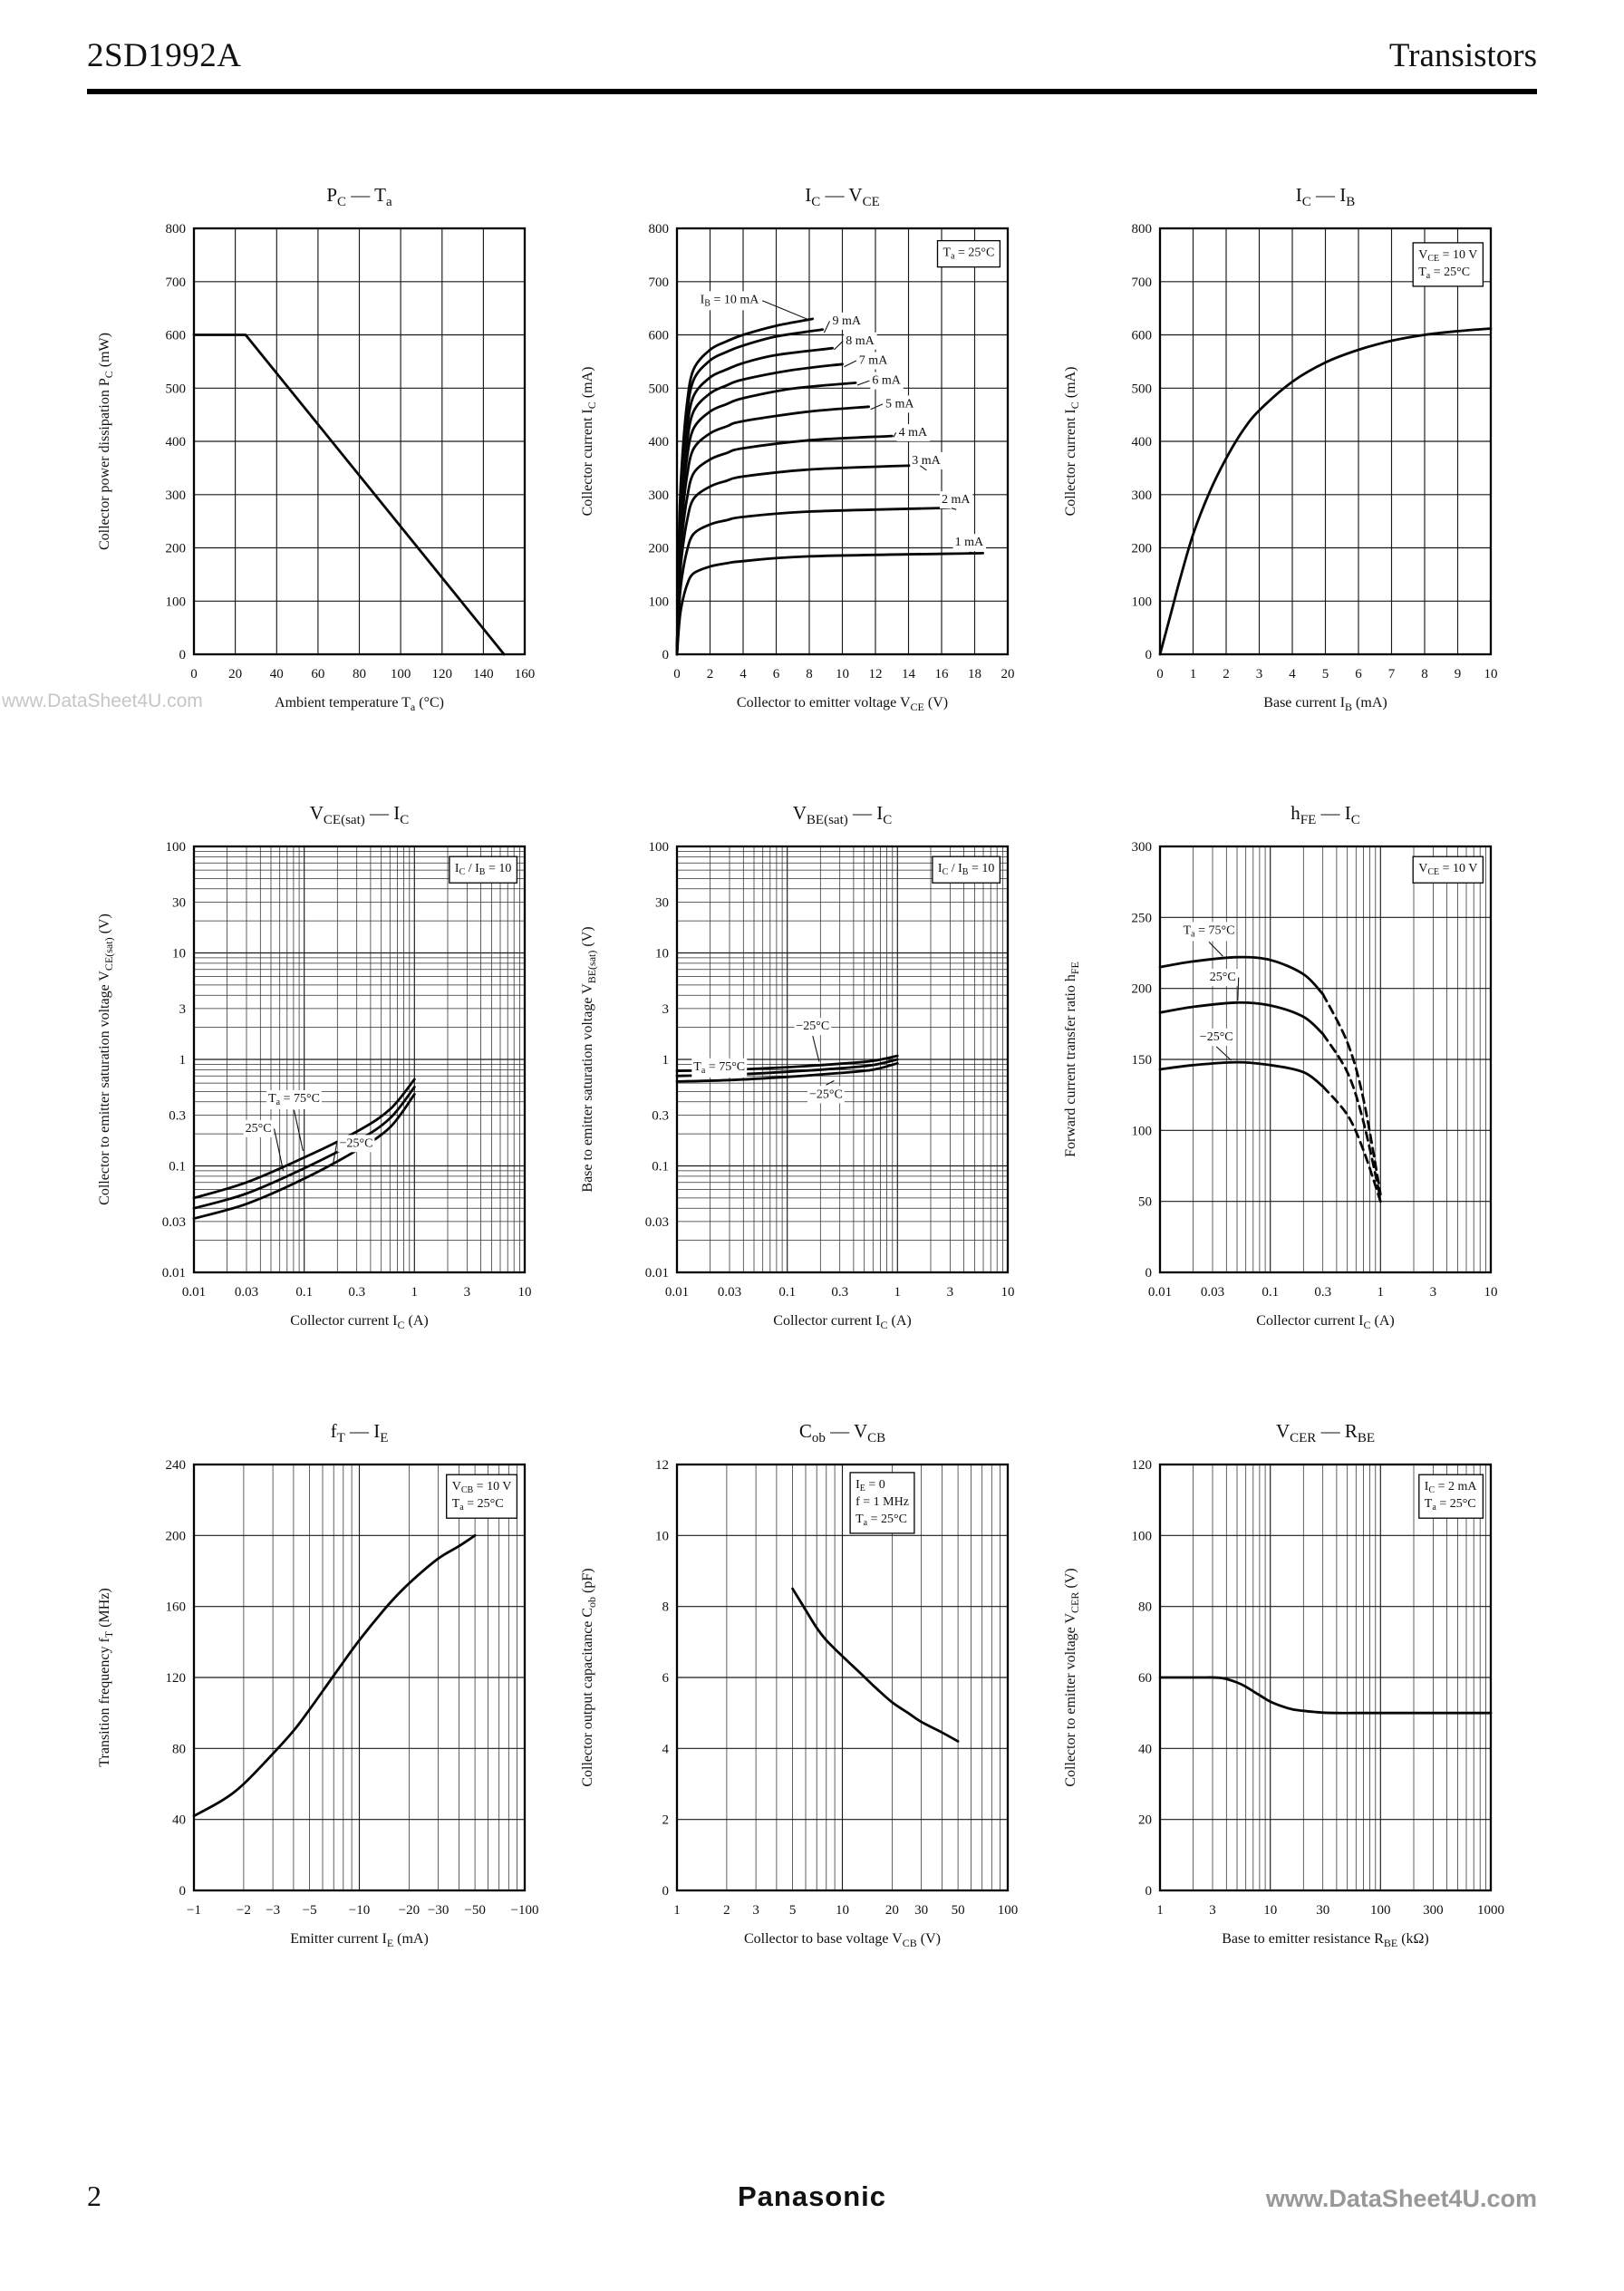  I want to click on x-axis-title: Collector to emitter voltage VCE (V), so click(842, 704).